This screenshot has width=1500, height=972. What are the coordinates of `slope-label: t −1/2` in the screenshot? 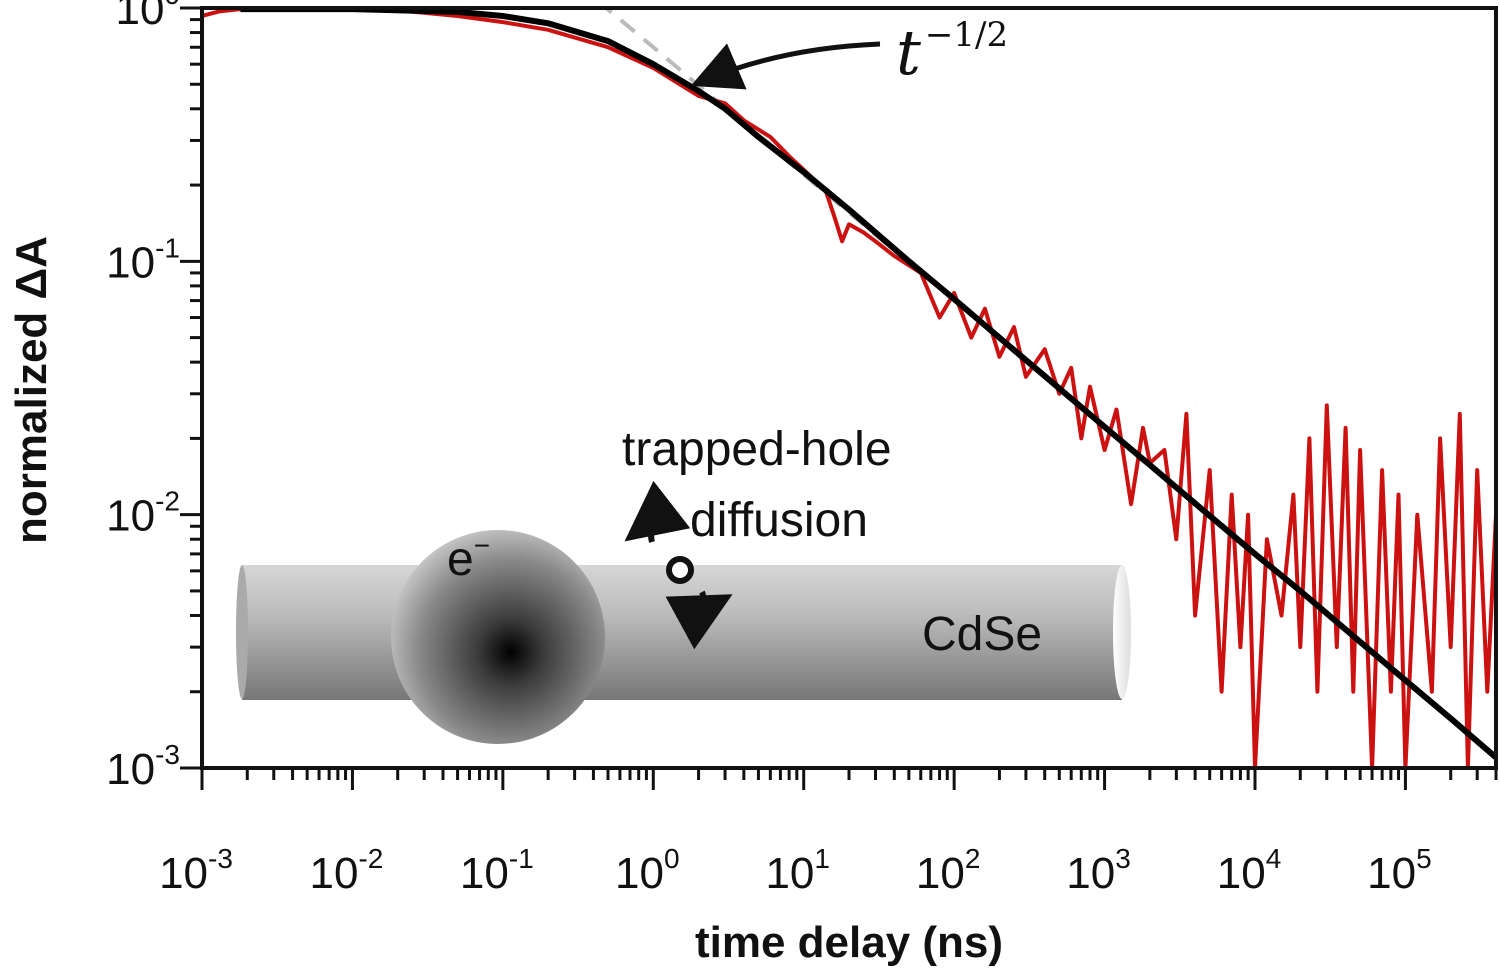 It's located at (952, 52).